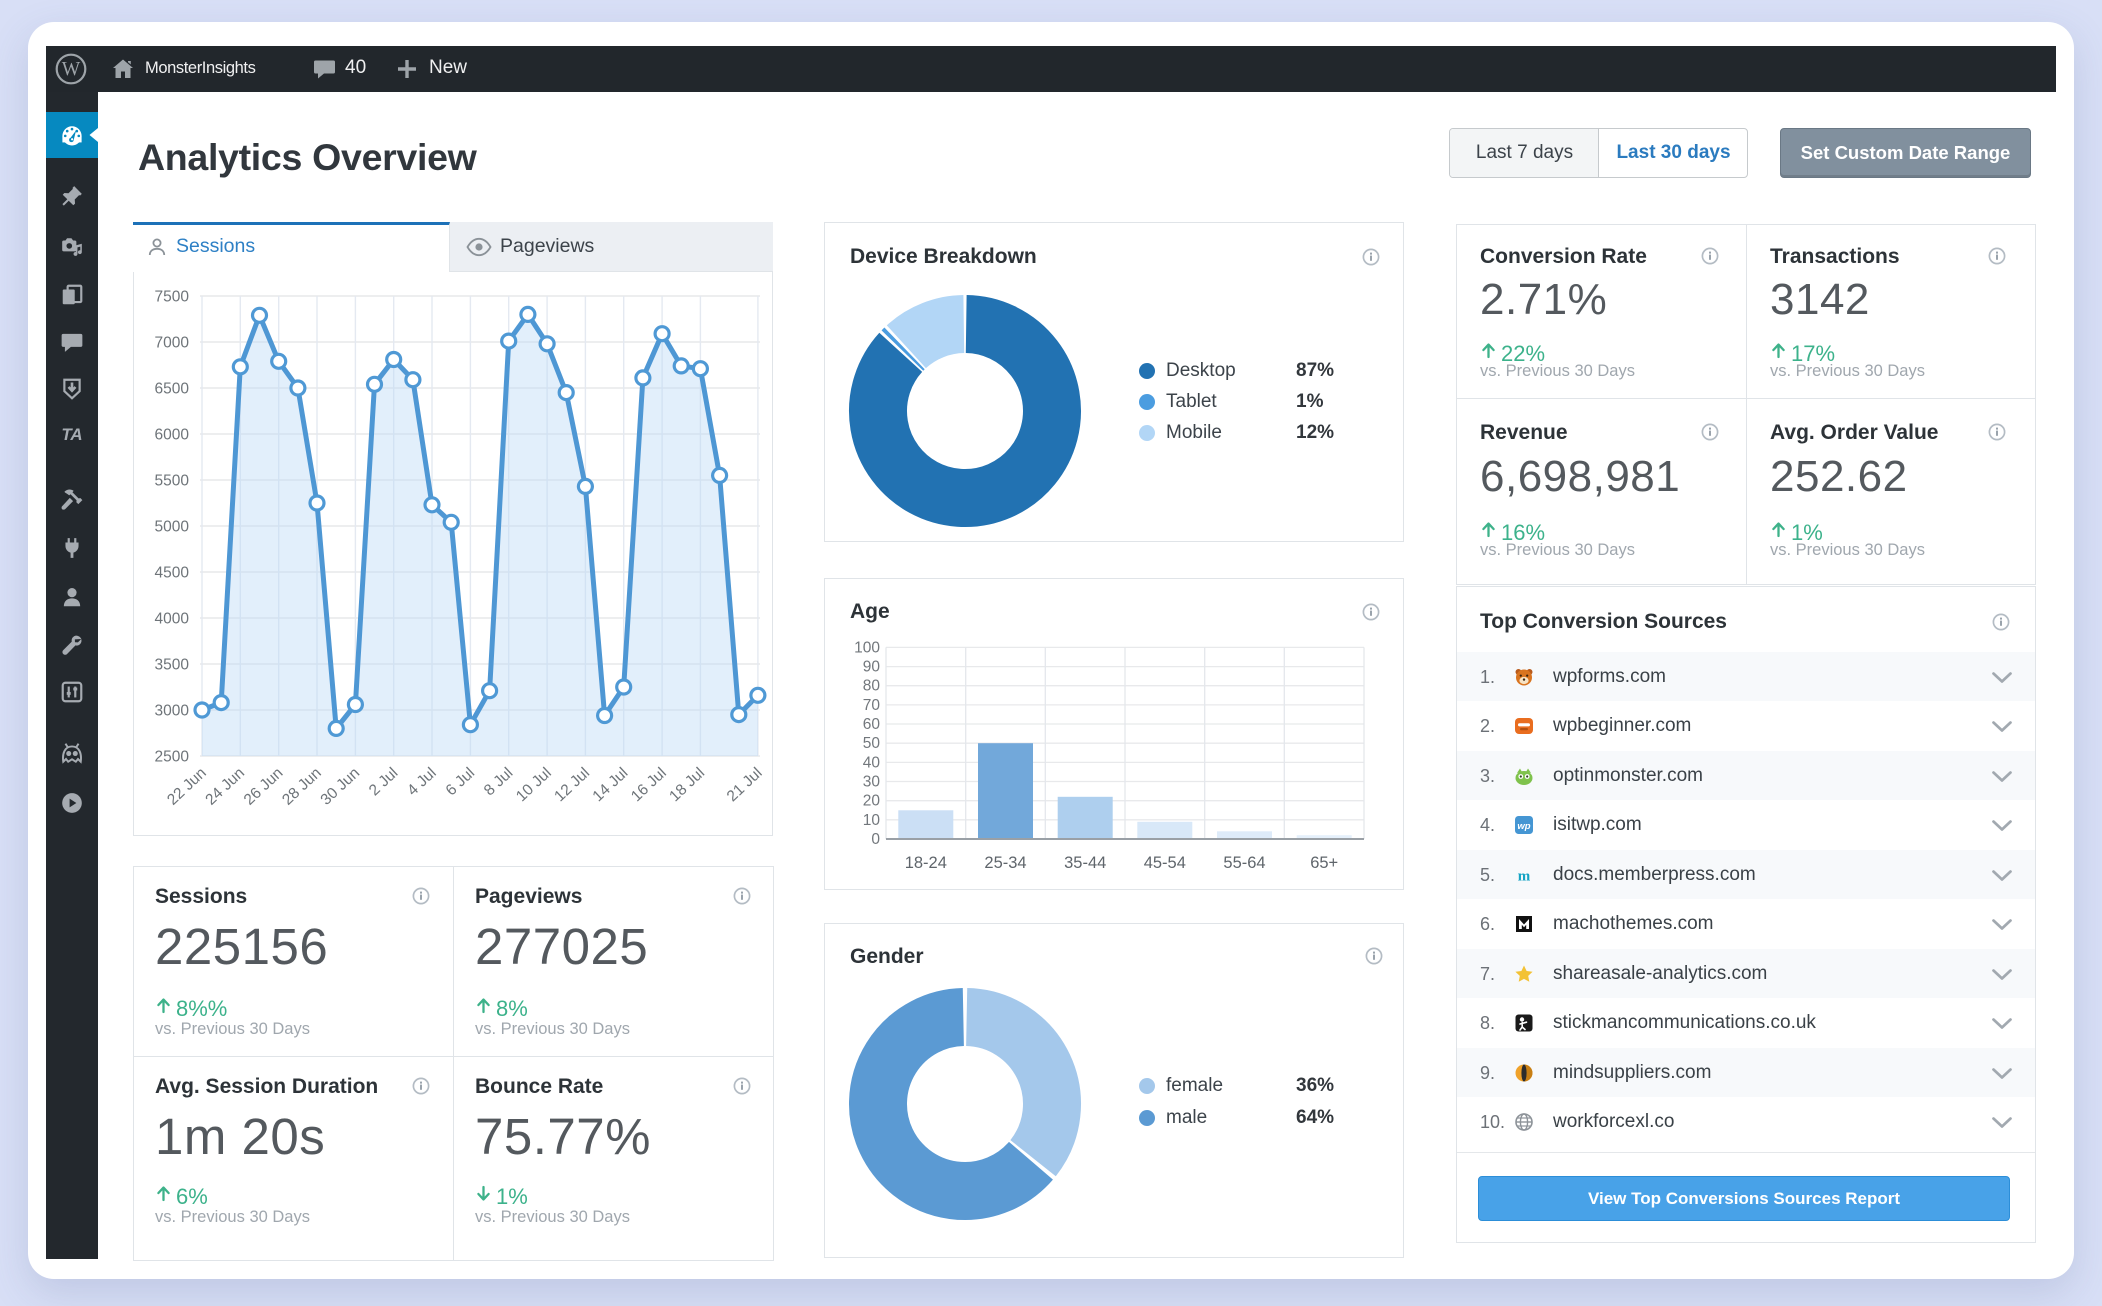 Image resolution: width=2102 pixels, height=1306 pixels. Describe the element at coordinates (1524, 877) in the screenshot. I see `svg-text: m` at that location.